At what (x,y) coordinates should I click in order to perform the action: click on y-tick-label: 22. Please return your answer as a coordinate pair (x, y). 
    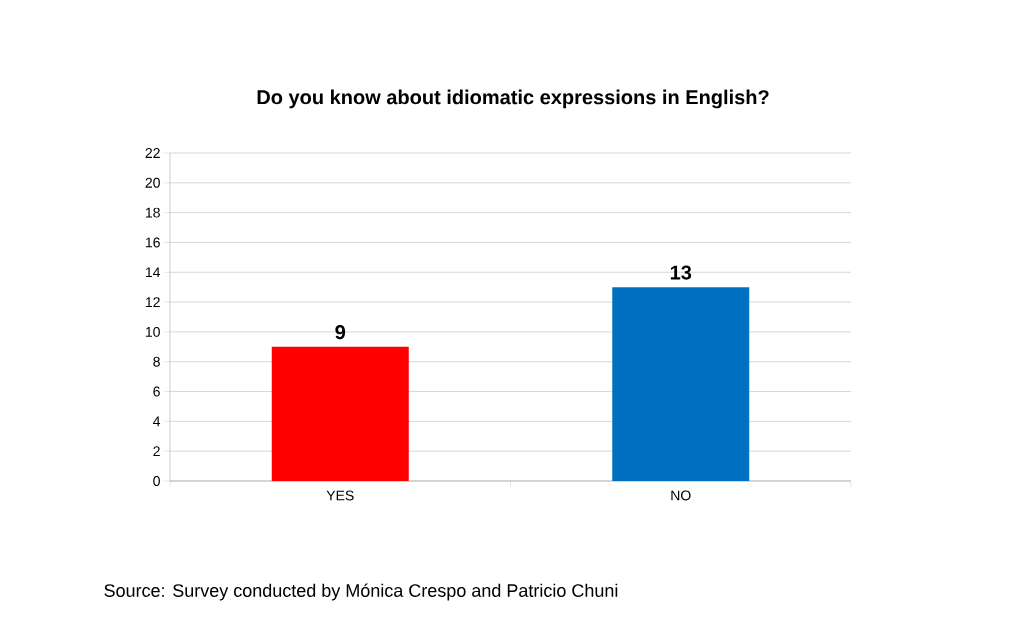
    Looking at the image, I should click on (152, 153).